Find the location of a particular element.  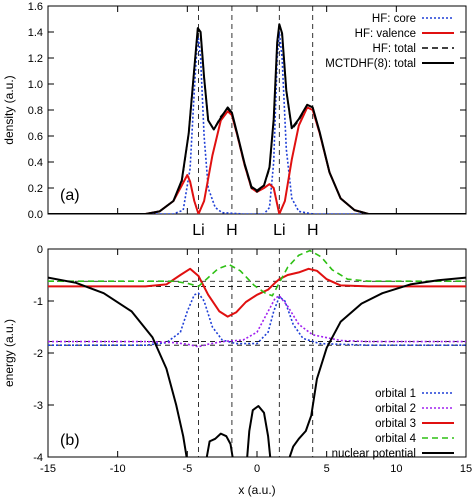

a-ytick-label-1: 0.2 is located at coordinates (35, 189).